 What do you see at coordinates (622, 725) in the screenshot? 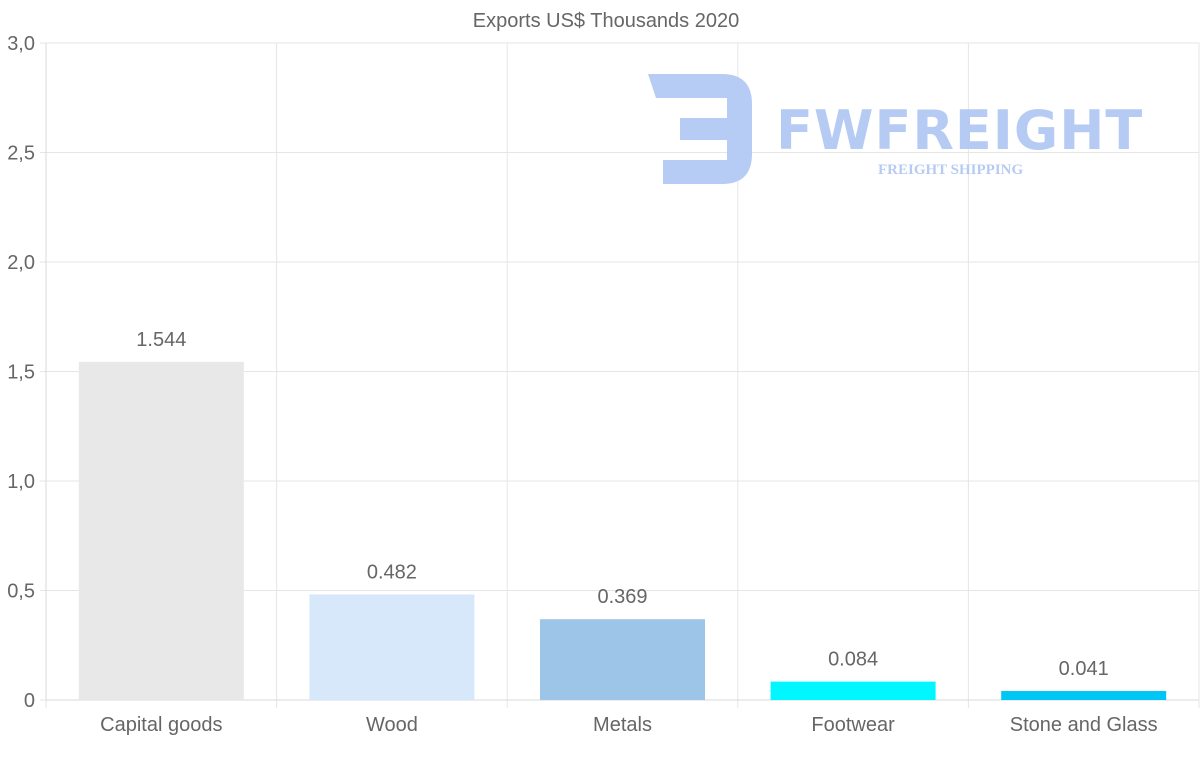
I see `x-tick-label: Metals` at bounding box center [622, 725].